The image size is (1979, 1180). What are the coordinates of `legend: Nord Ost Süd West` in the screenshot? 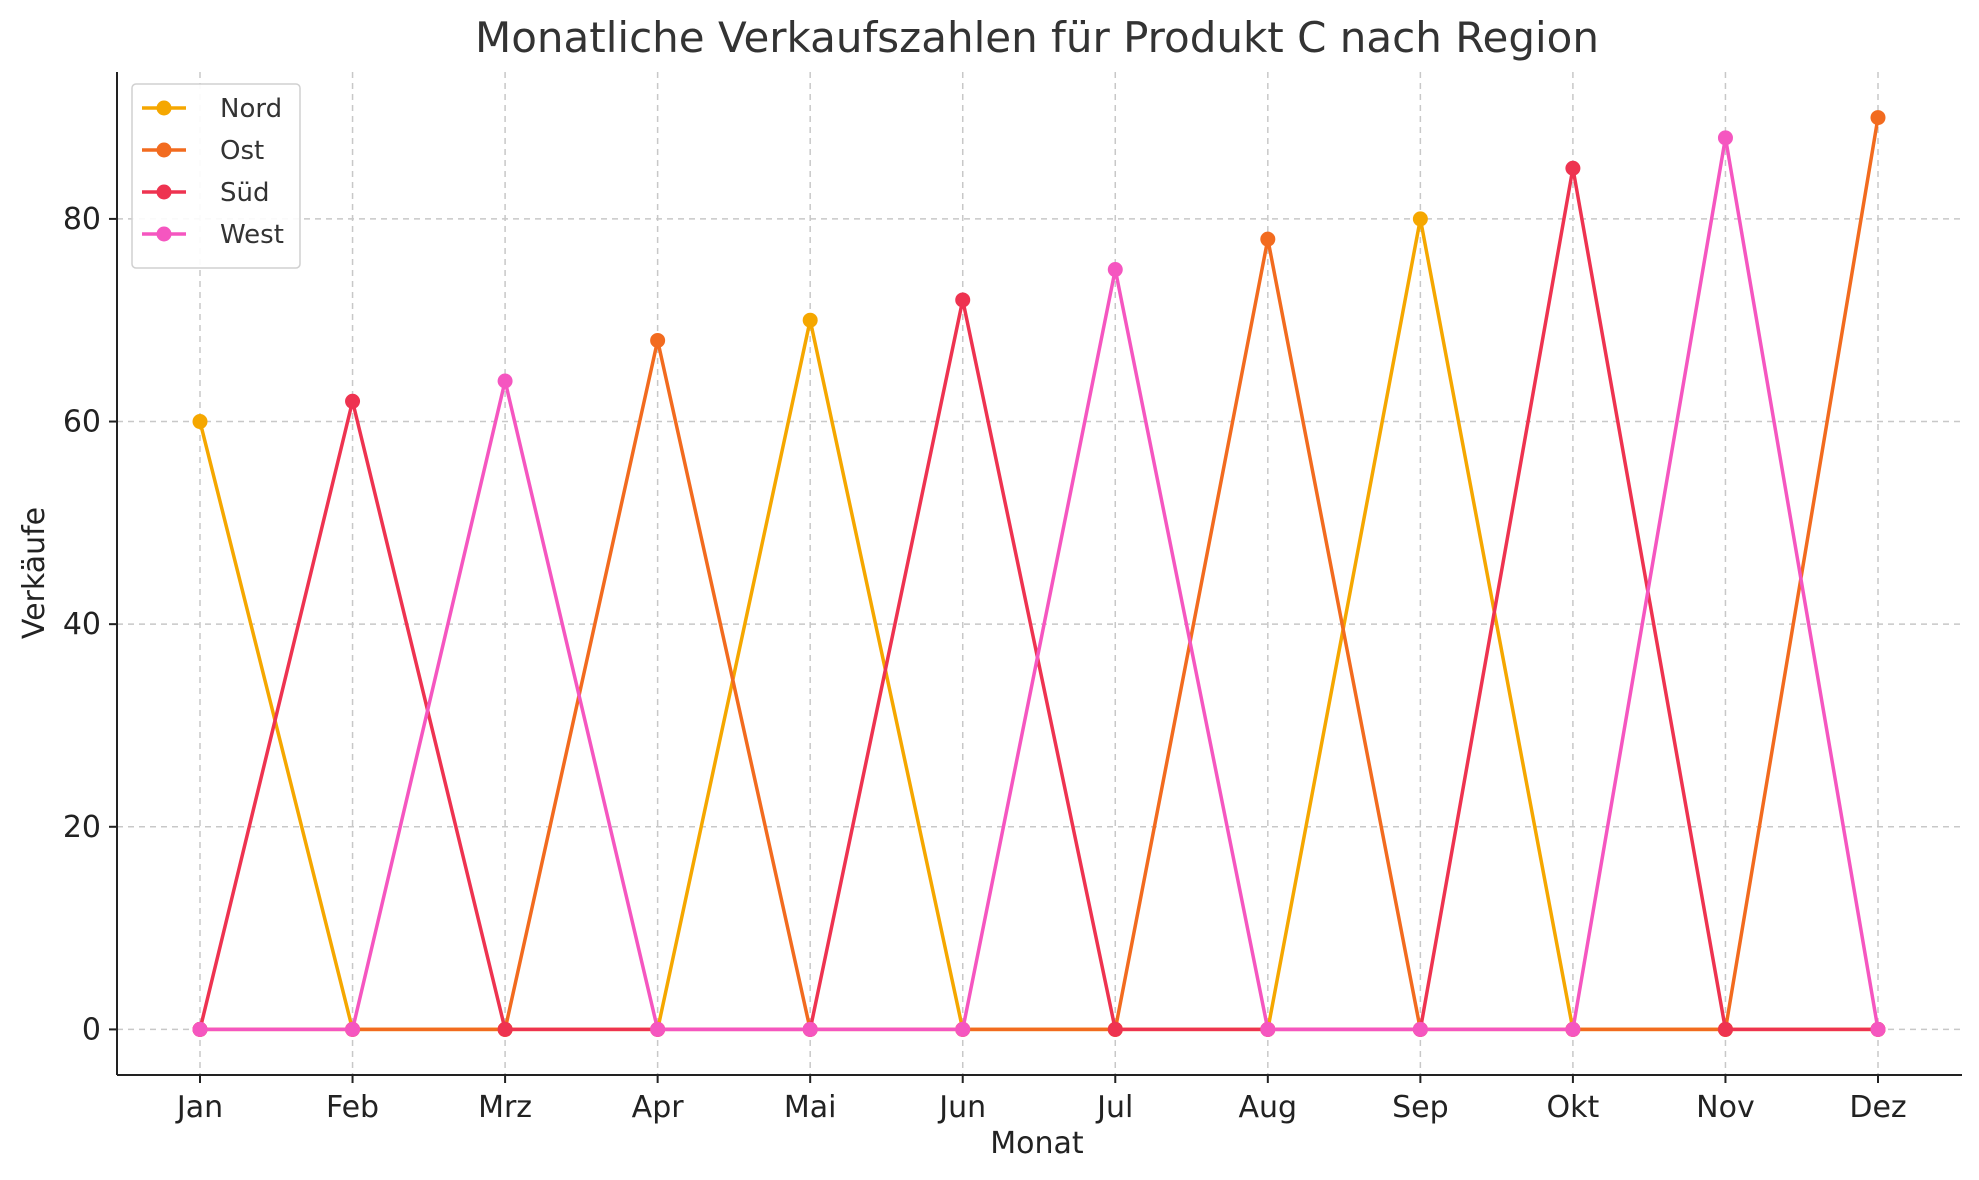 It's located at (216, 176).